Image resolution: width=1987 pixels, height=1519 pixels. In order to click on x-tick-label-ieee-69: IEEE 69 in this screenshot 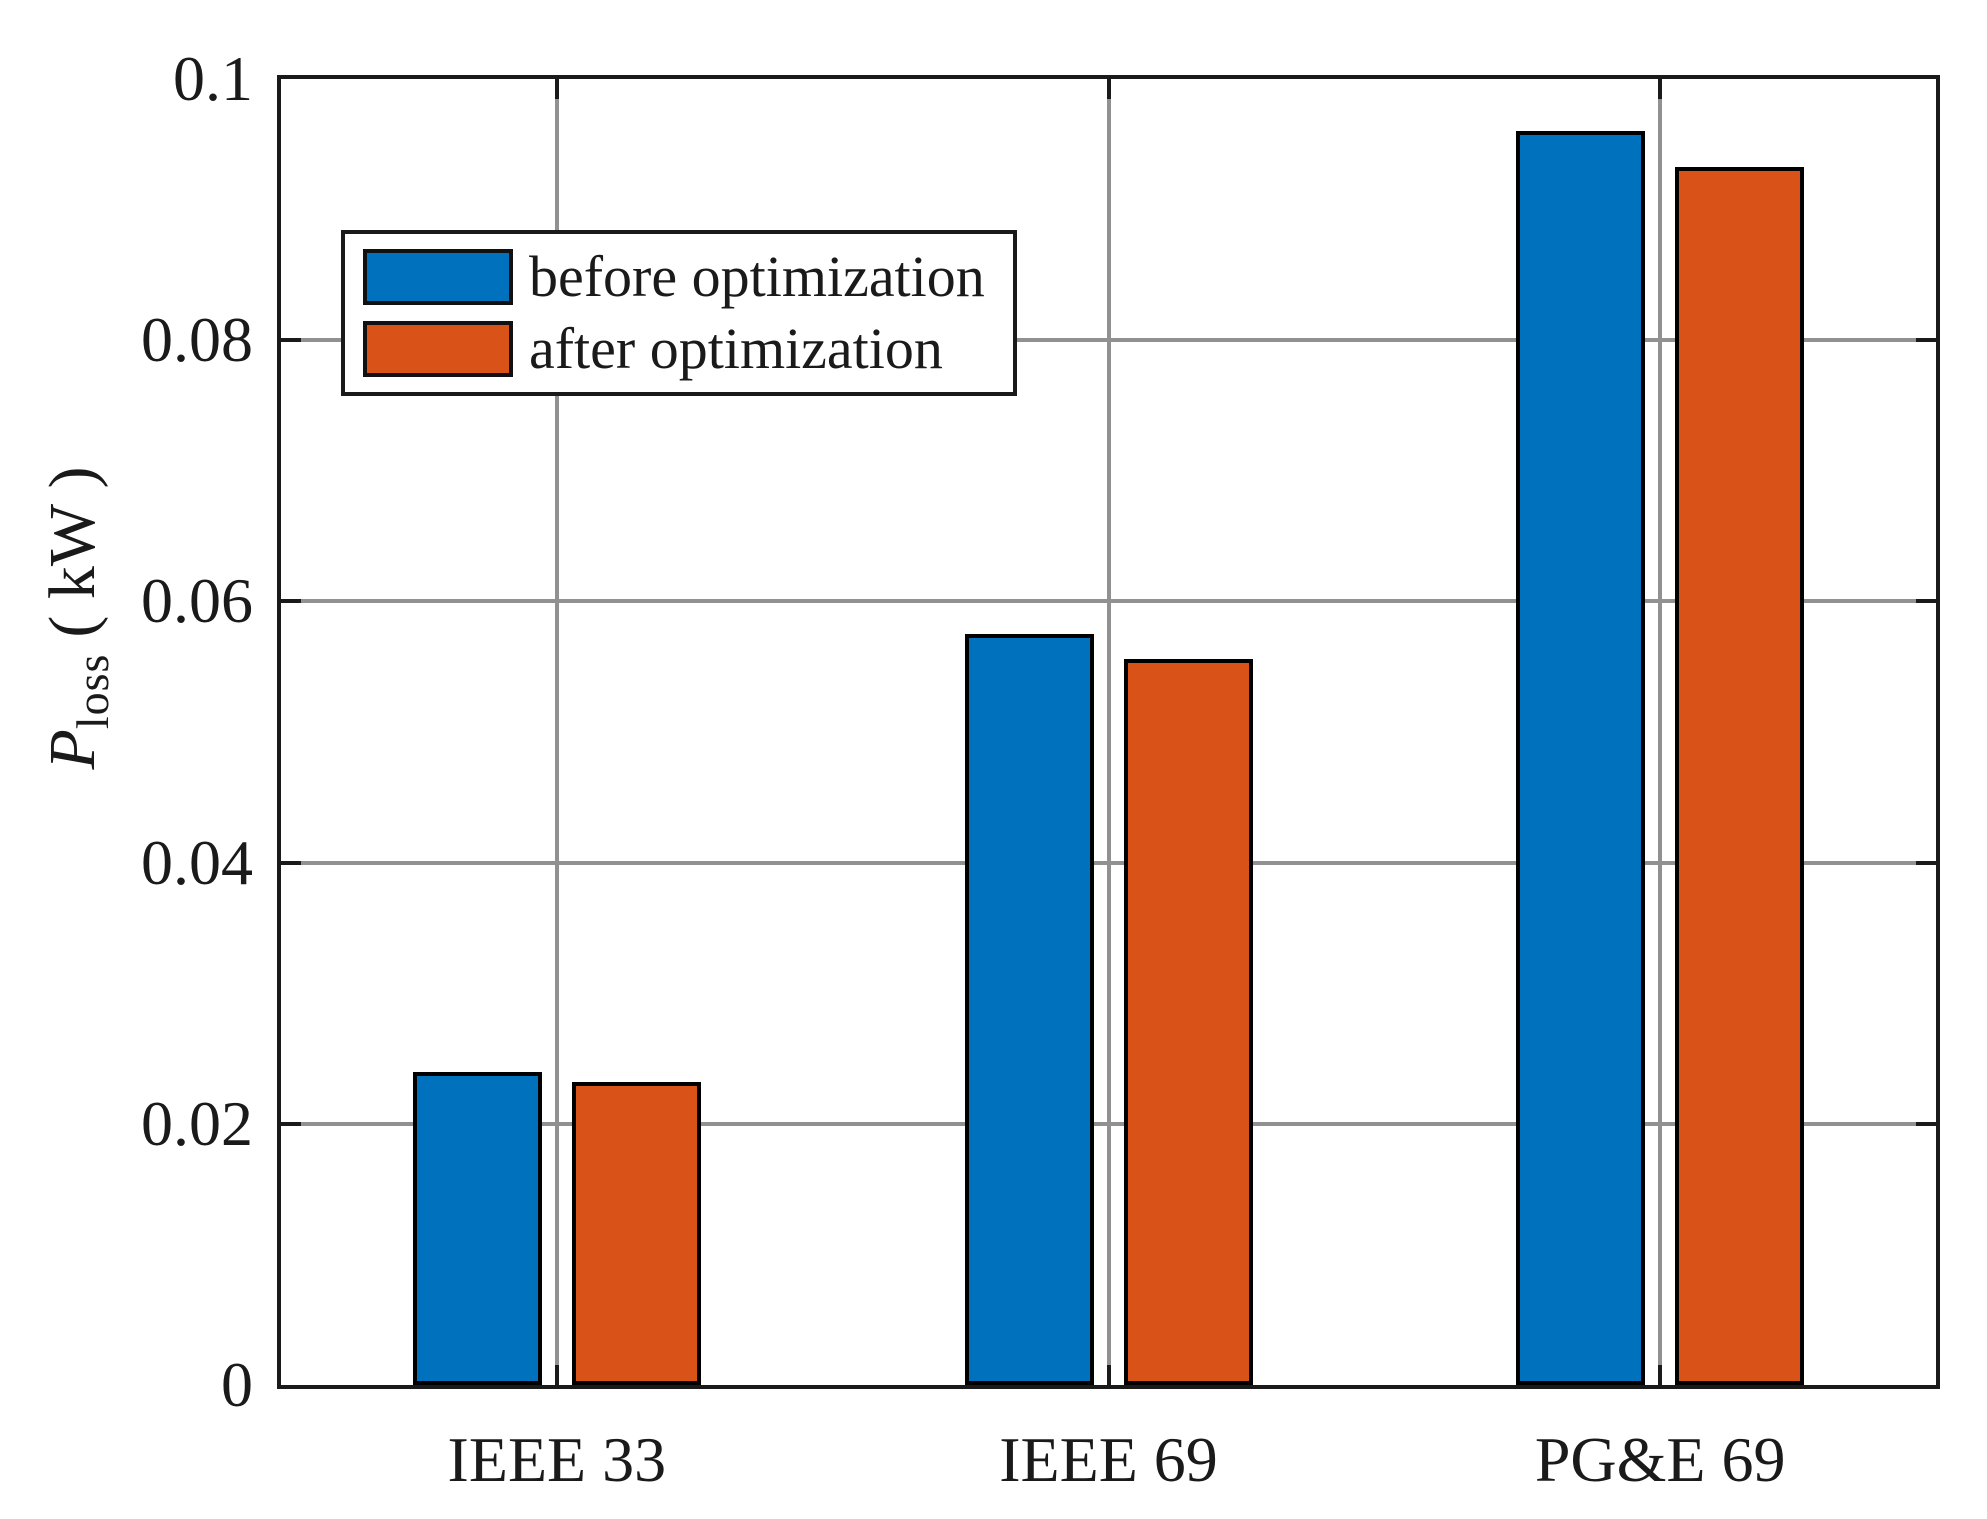, I will do `click(1108, 1459)`.